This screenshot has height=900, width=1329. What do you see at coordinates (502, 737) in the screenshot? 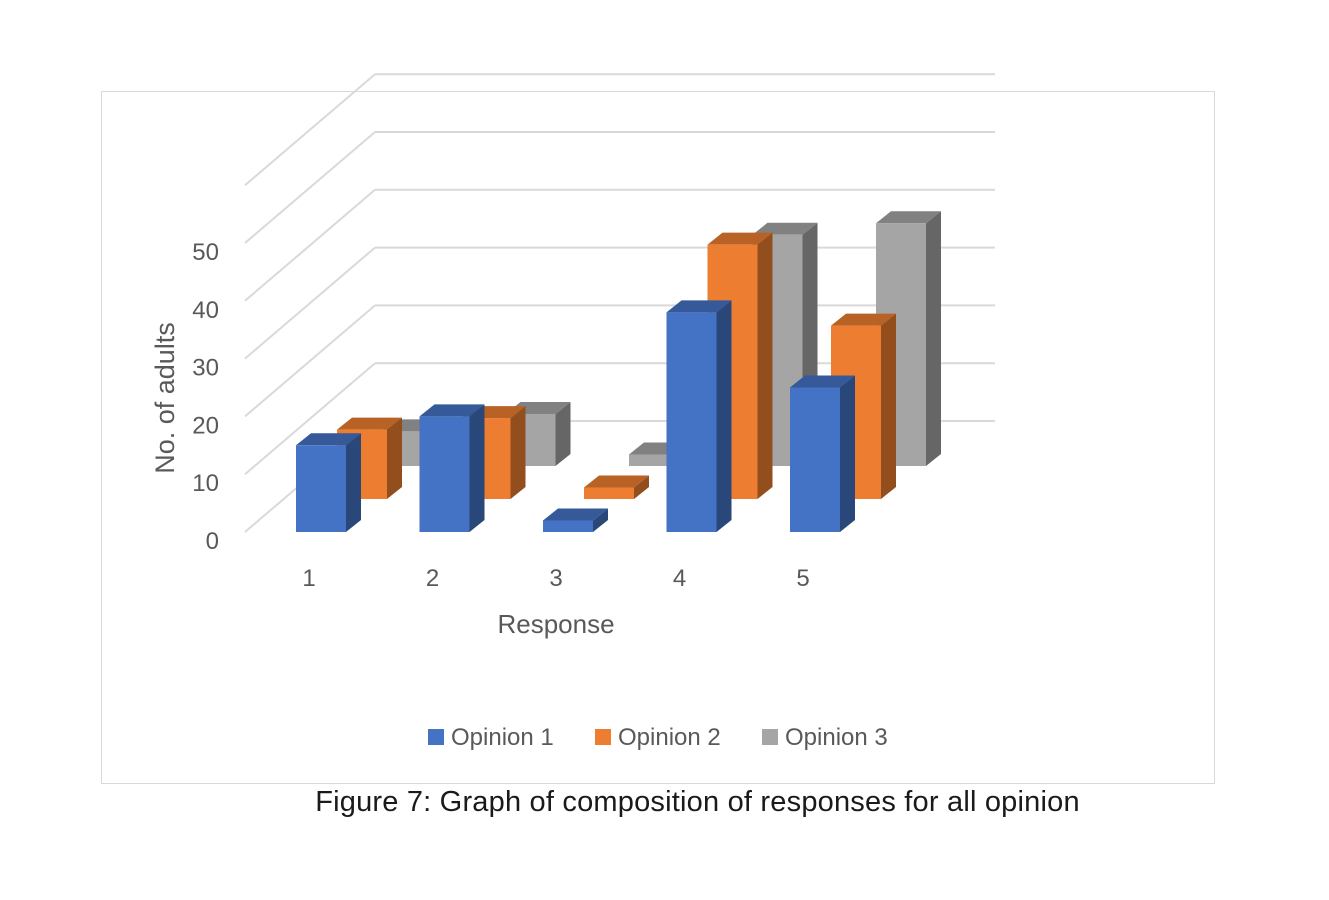
I see `legend-label: Opinion 1` at bounding box center [502, 737].